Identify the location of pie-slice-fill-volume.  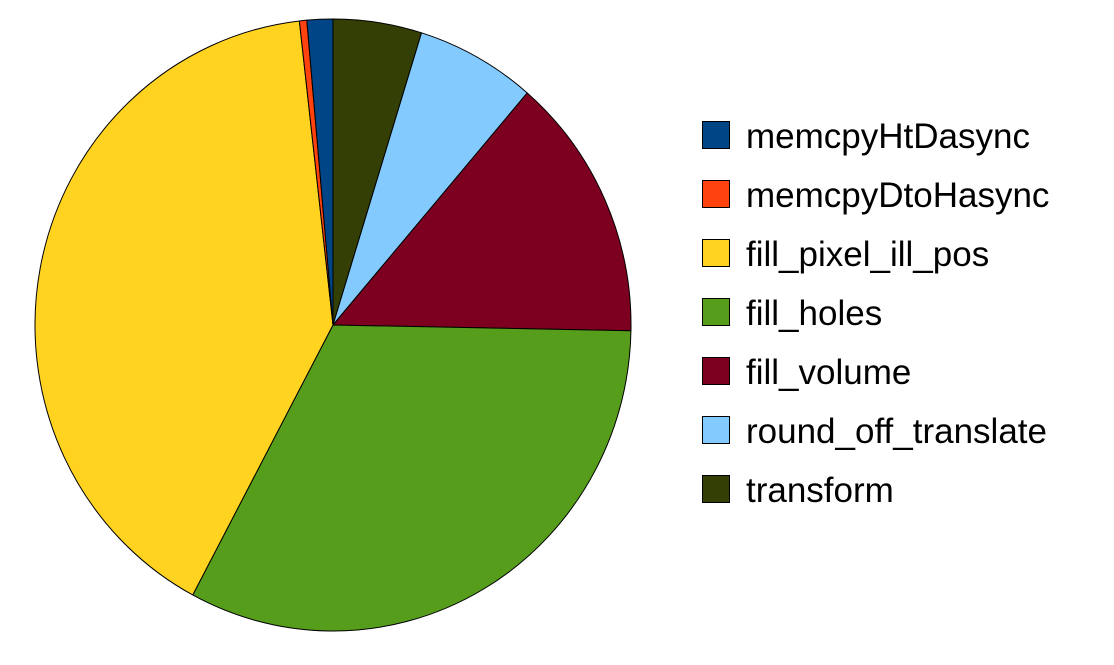
(482, 212).